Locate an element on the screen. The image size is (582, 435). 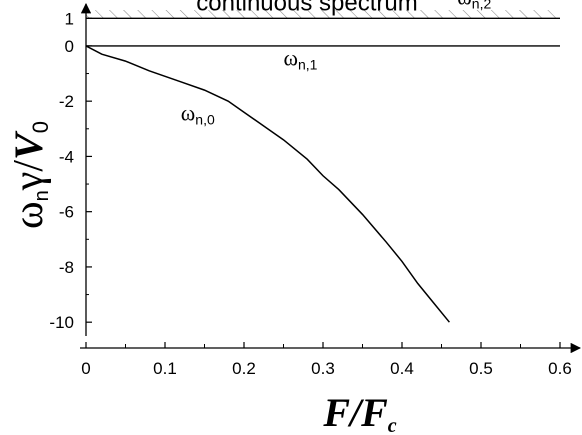
continuum-layer: continuous spectrum is located at coordinates (323, 9).